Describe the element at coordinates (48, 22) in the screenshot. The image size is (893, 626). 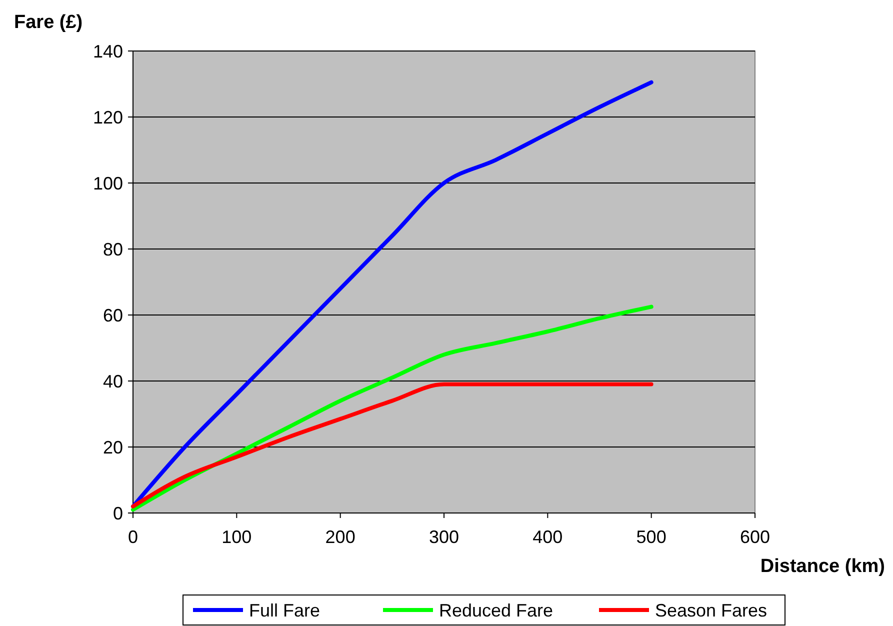
I see `y-axis-title: Fare (£)` at that location.